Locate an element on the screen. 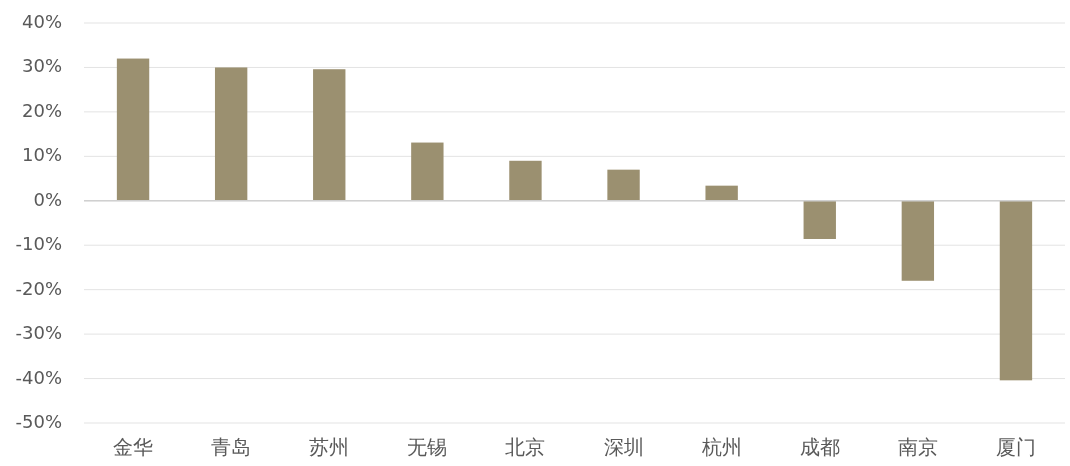  y-tick-label: -50% is located at coordinates (38, 421).